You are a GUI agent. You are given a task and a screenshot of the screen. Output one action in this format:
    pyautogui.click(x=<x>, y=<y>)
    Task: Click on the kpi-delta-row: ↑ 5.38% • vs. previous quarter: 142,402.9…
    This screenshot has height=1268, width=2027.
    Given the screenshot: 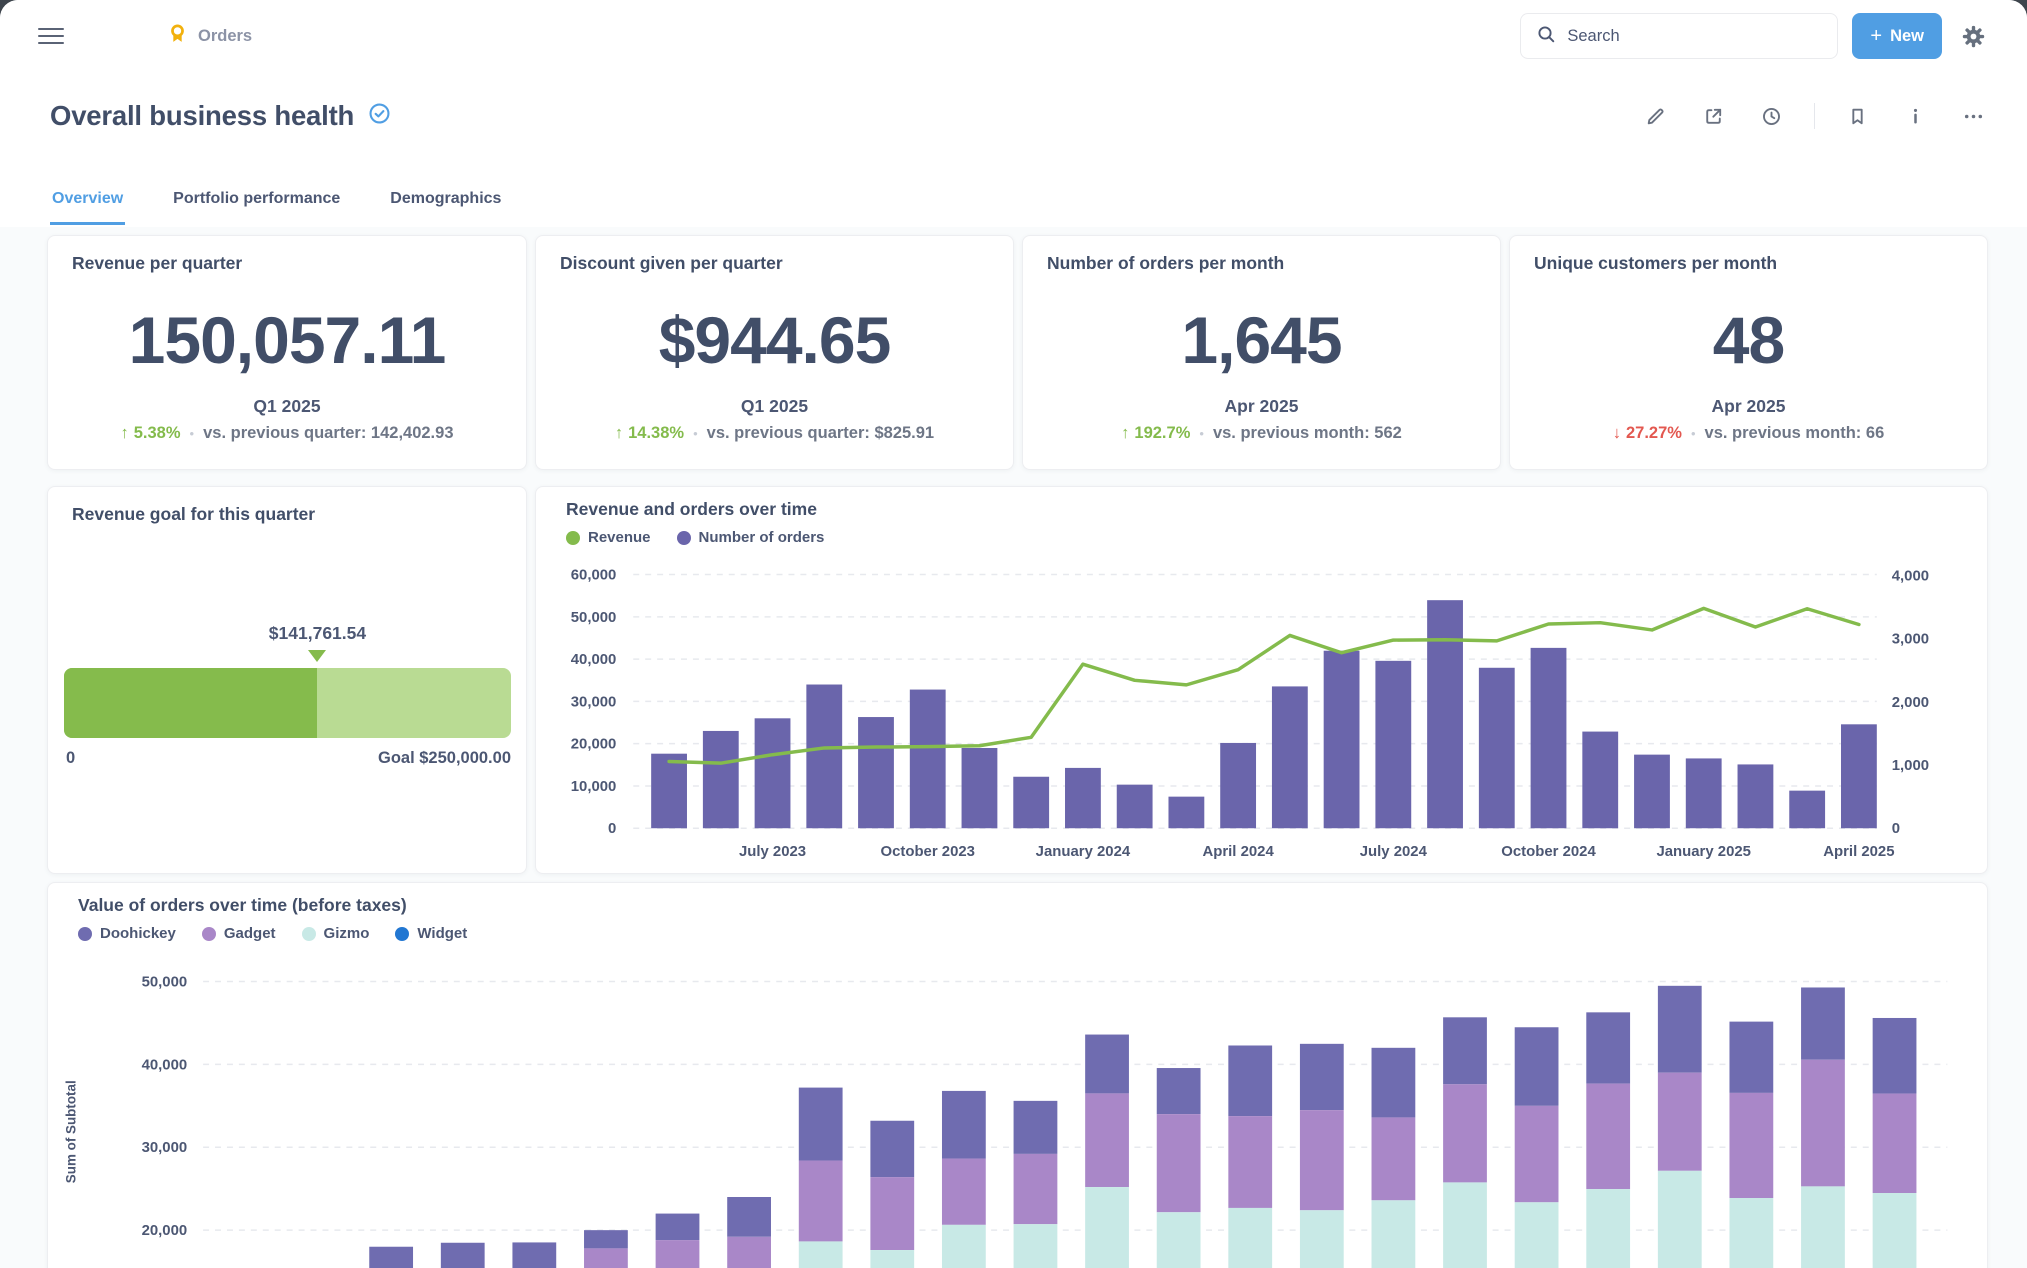 What is the action you would take?
    pyautogui.click(x=287, y=433)
    